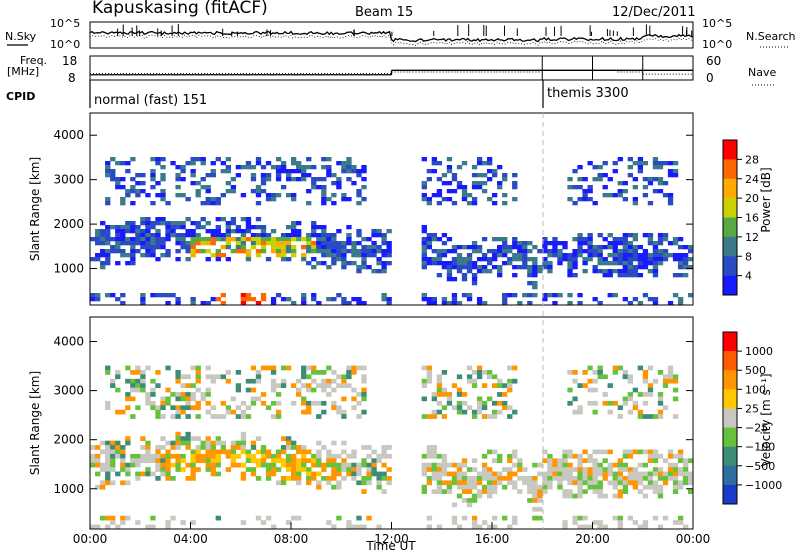 The width and height of the screenshot is (800, 558). What do you see at coordinates (492, 539) in the screenshot?
I see `x-tick-label: 16:00` at bounding box center [492, 539].